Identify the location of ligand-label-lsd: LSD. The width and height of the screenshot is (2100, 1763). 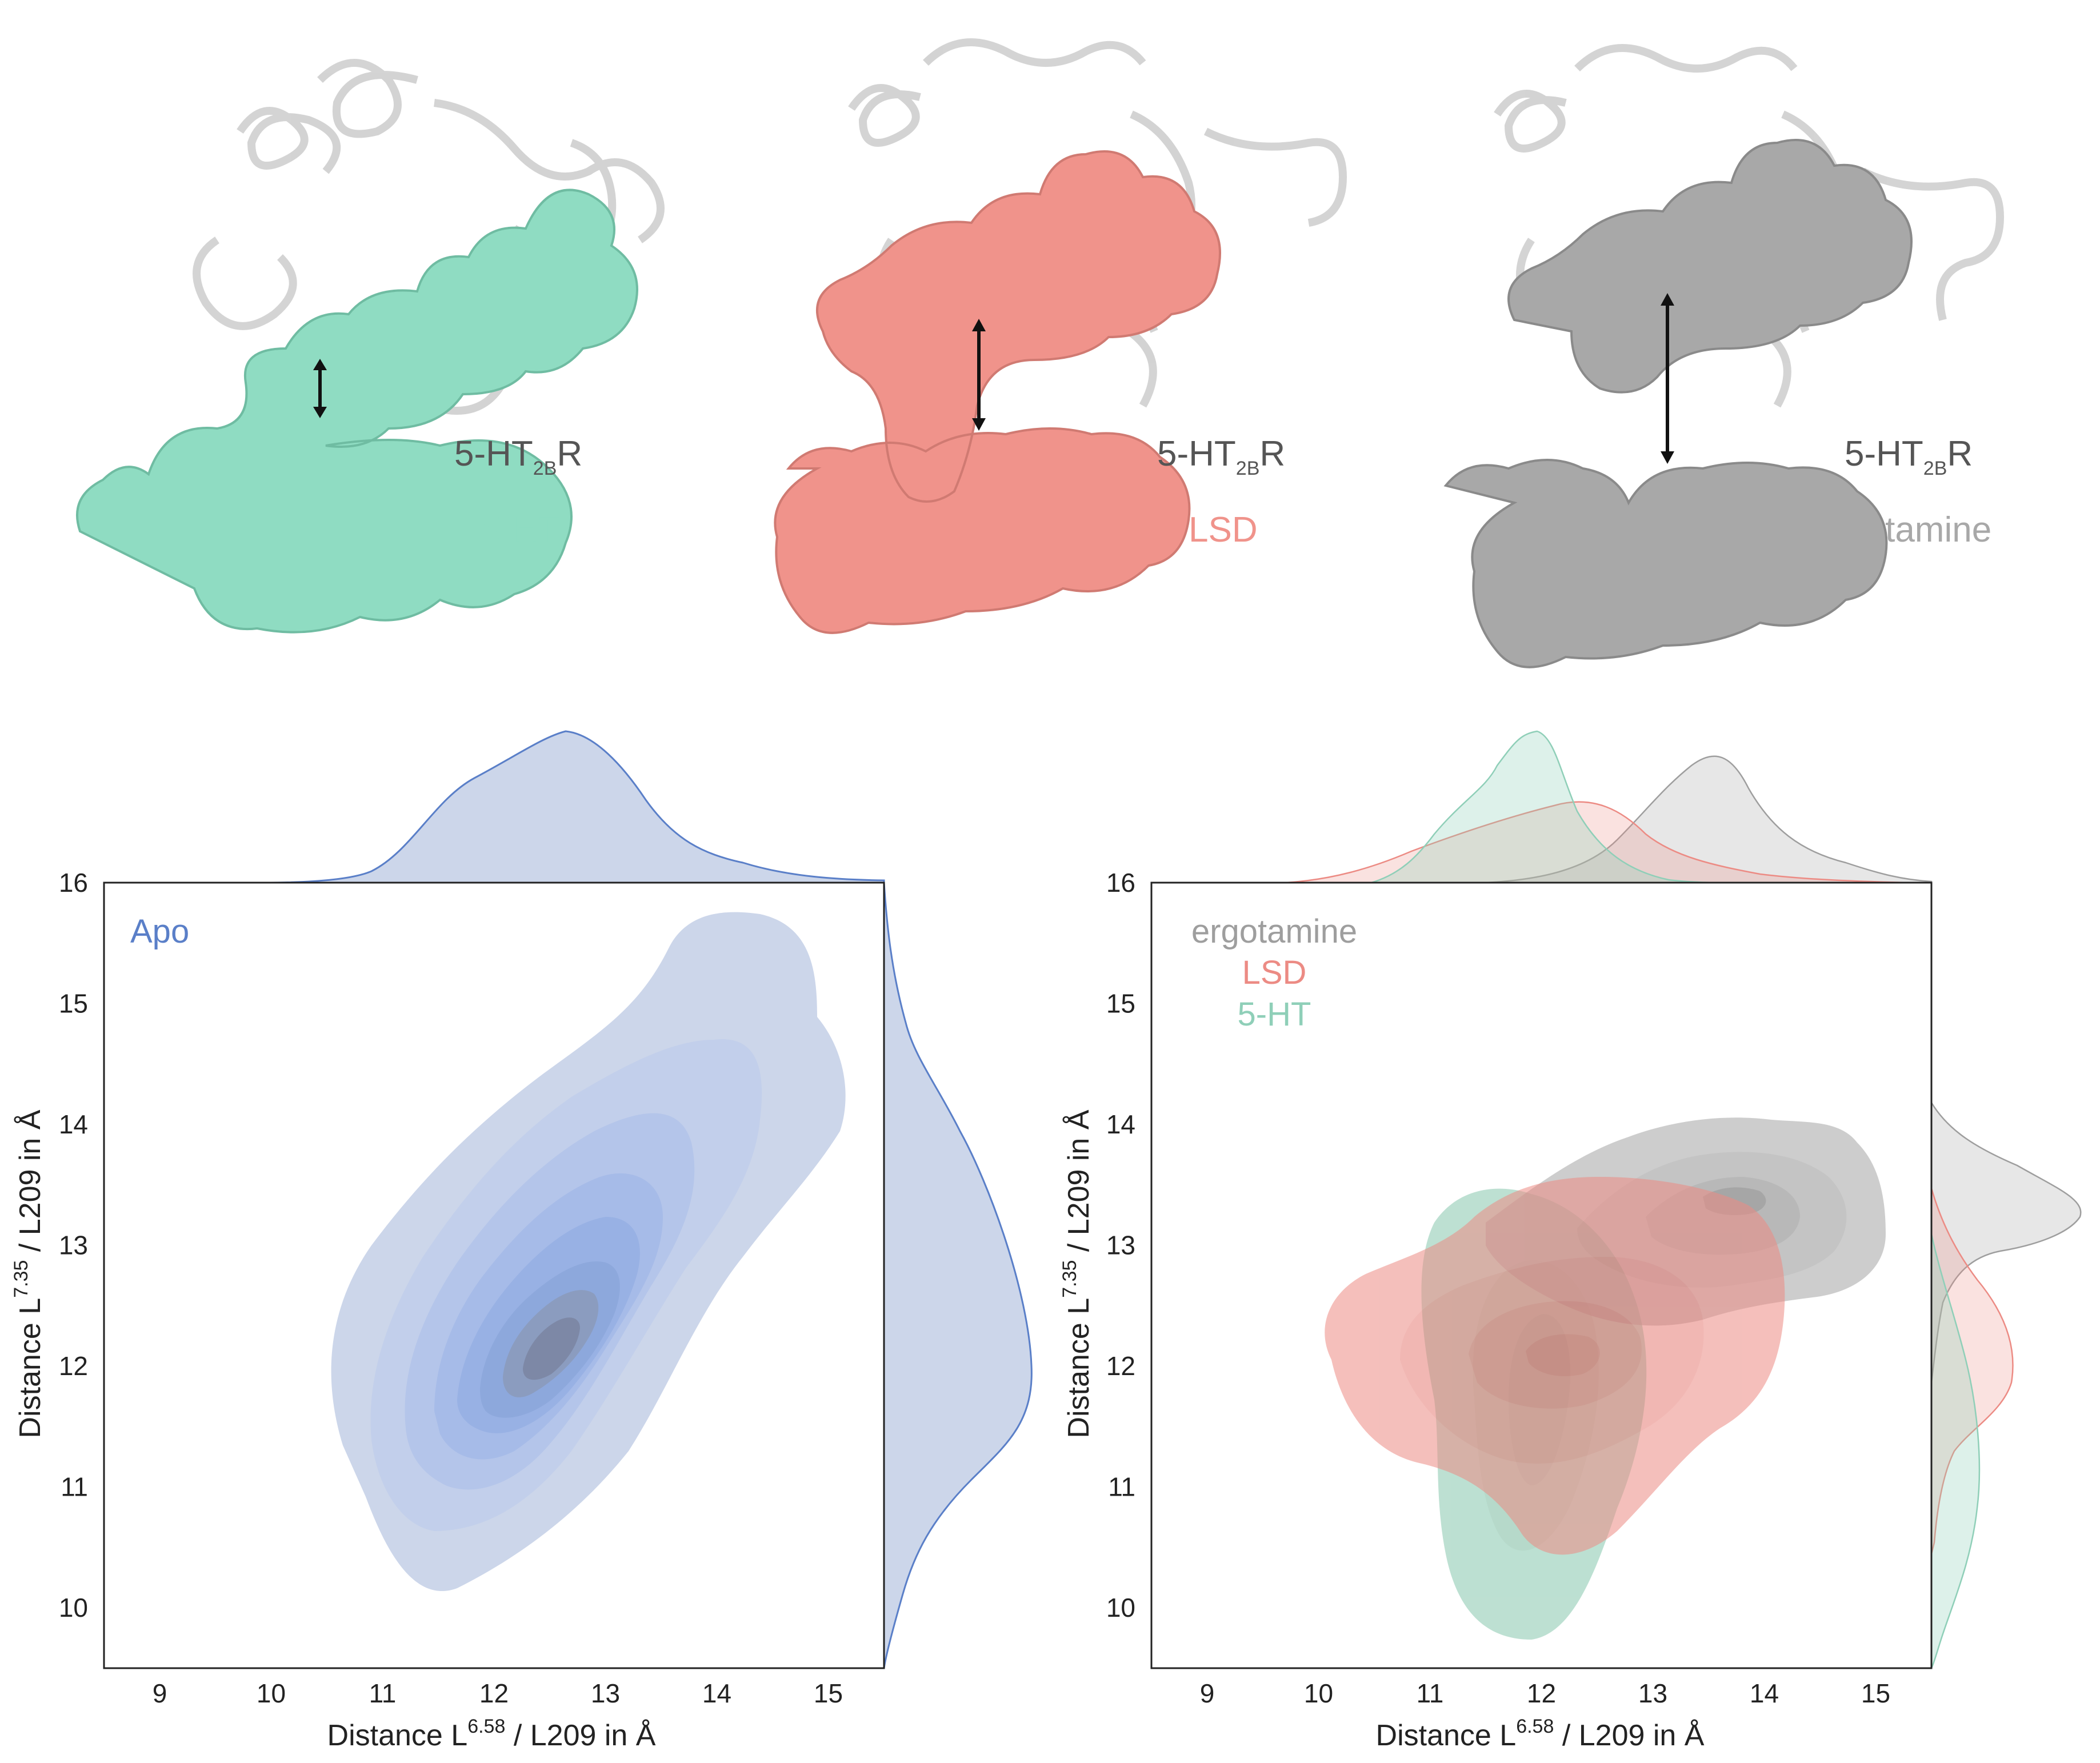
(1223, 530).